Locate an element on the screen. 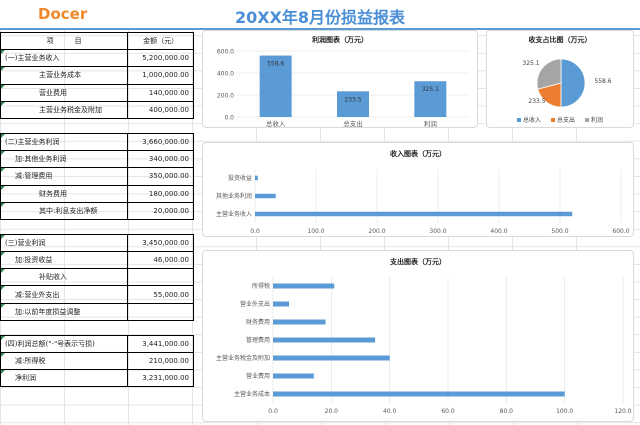  table-row: (三)营业利润 3,450,000.00 is located at coordinates (97, 243).